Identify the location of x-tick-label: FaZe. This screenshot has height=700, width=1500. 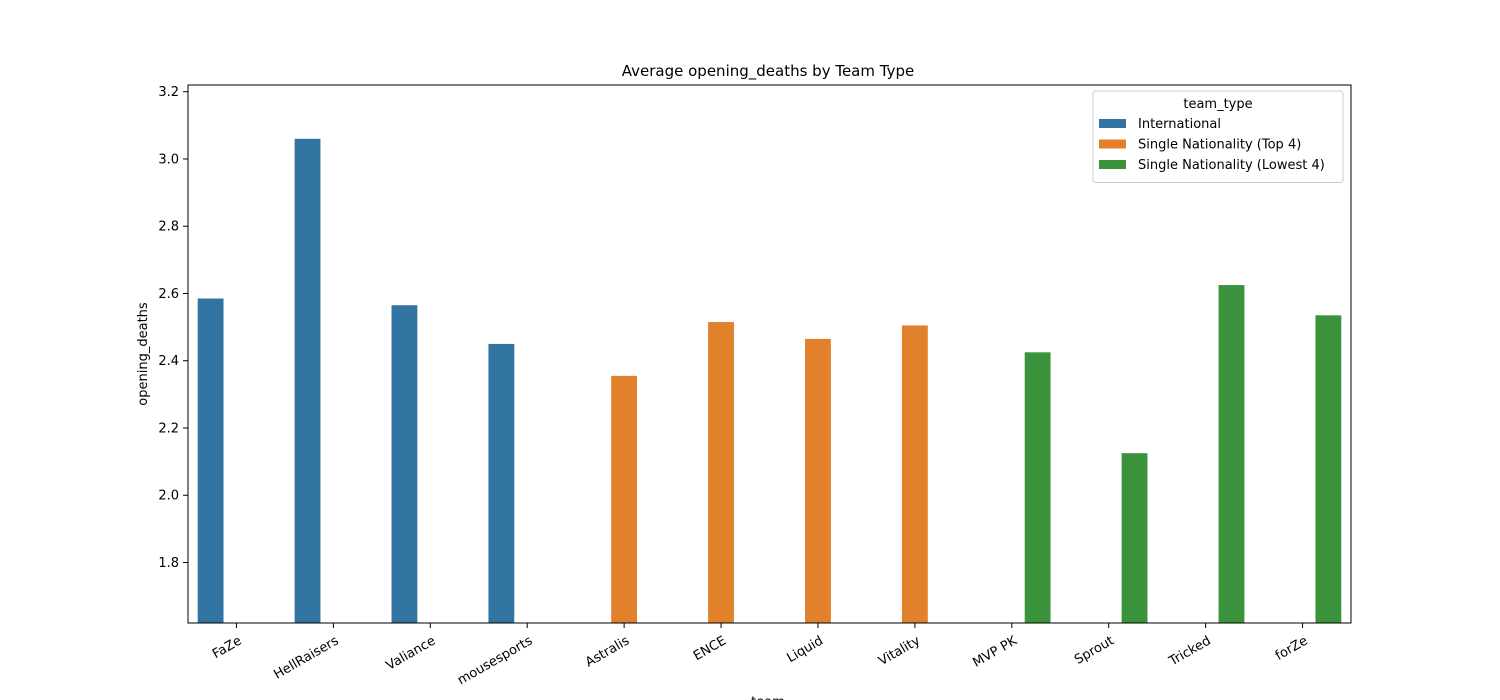
(227, 647).